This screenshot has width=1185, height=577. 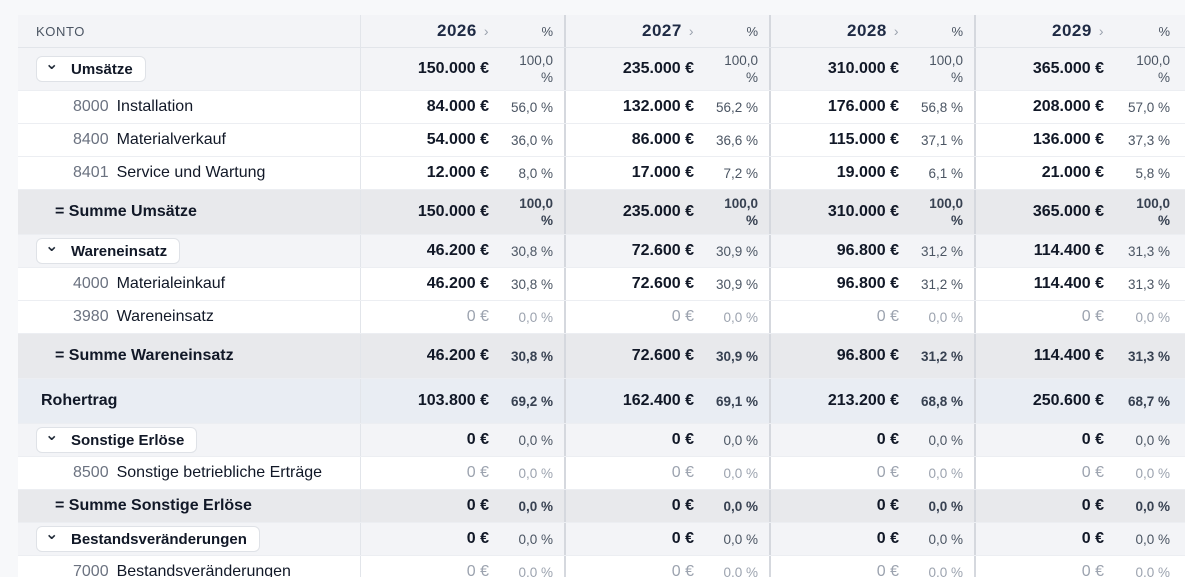 What do you see at coordinates (740, 173) in the screenshot?
I see `percent-text: 7,2 %` at bounding box center [740, 173].